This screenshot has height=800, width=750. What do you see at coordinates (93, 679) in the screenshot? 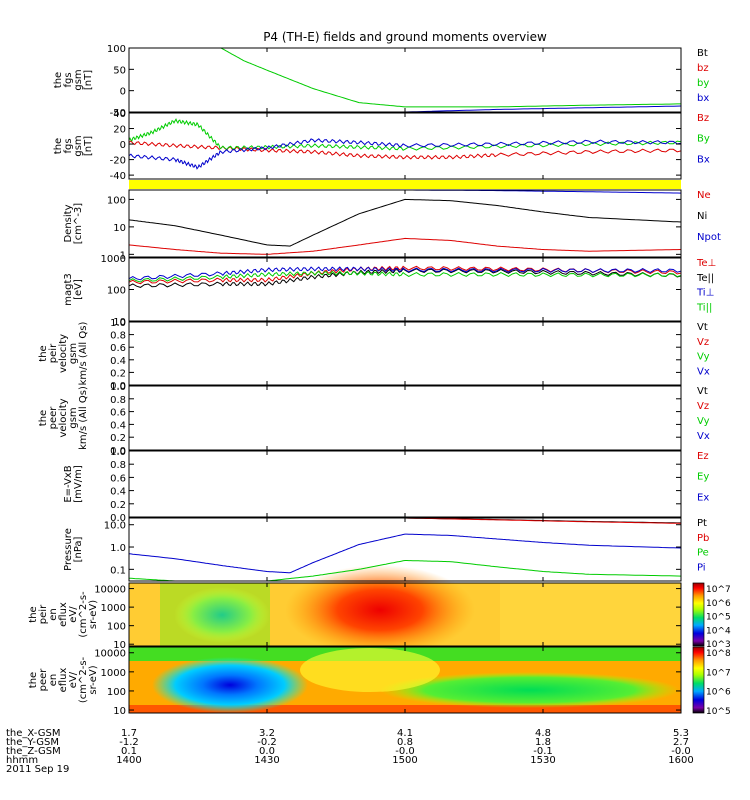
I see `p10-ylabel-line: sr-eV)` at bounding box center [93, 679].